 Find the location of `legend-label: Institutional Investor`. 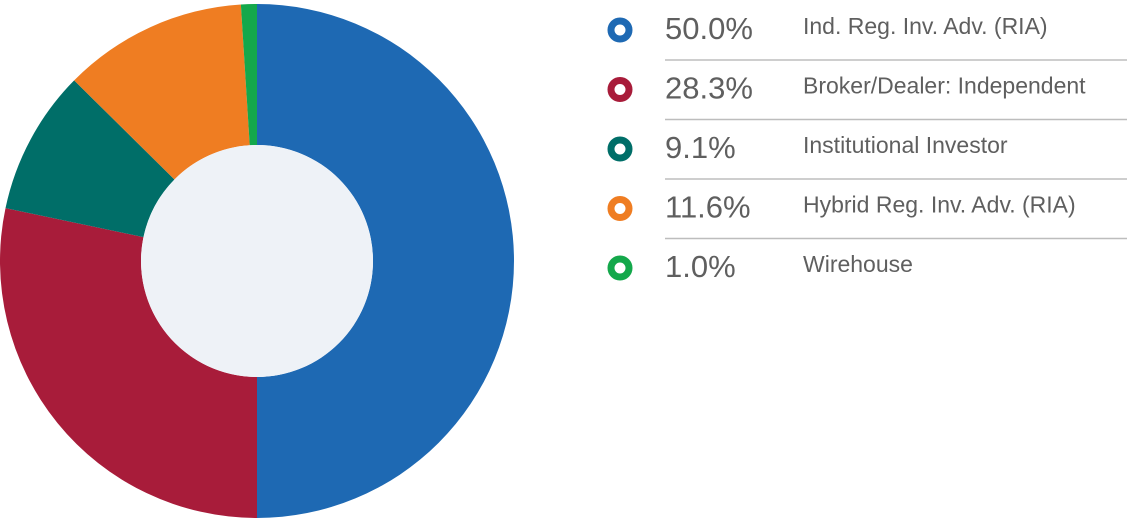

legend-label: Institutional Investor is located at coordinates (905, 145).